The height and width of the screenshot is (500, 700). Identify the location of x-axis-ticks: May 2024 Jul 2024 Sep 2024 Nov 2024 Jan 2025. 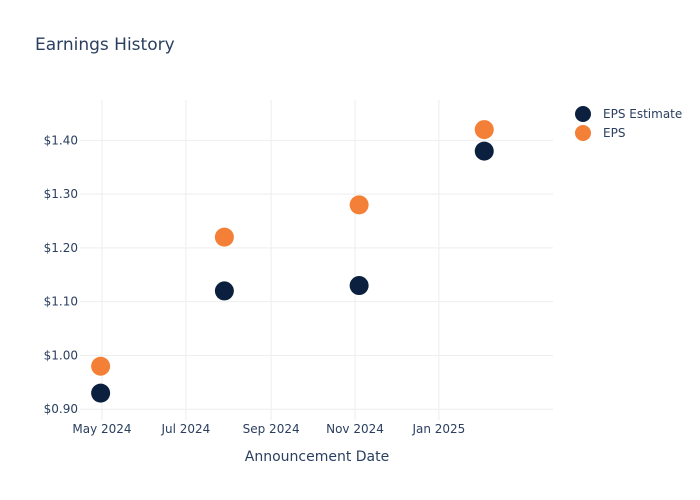
(268, 429).